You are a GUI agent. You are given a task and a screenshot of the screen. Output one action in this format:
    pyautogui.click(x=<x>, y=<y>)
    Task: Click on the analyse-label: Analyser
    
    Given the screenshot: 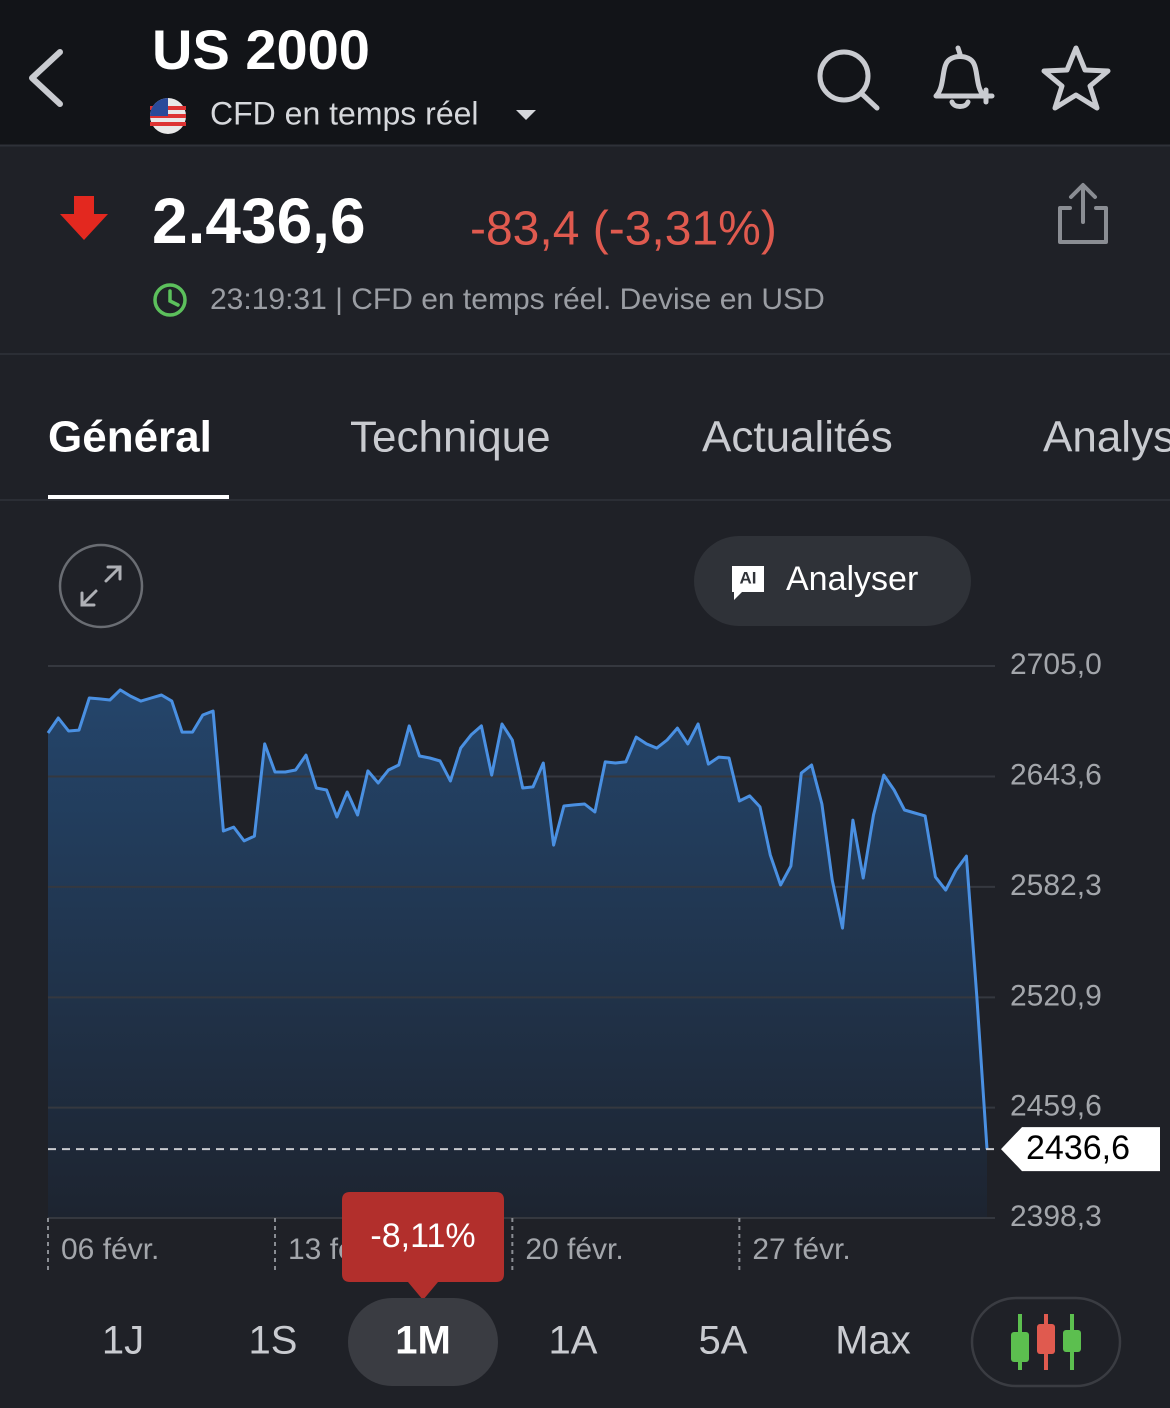 What is the action you would take?
    pyautogui.click(x=852, y=579)
    